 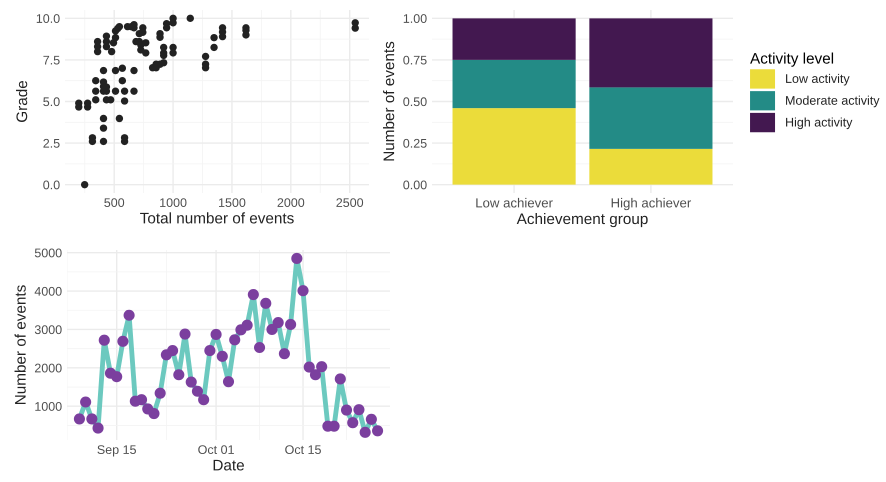 What do you see at coordinates (217, 218) in the screenshot?
I see `x-axis-title: Total number of events` at bounding box center [217, 218].